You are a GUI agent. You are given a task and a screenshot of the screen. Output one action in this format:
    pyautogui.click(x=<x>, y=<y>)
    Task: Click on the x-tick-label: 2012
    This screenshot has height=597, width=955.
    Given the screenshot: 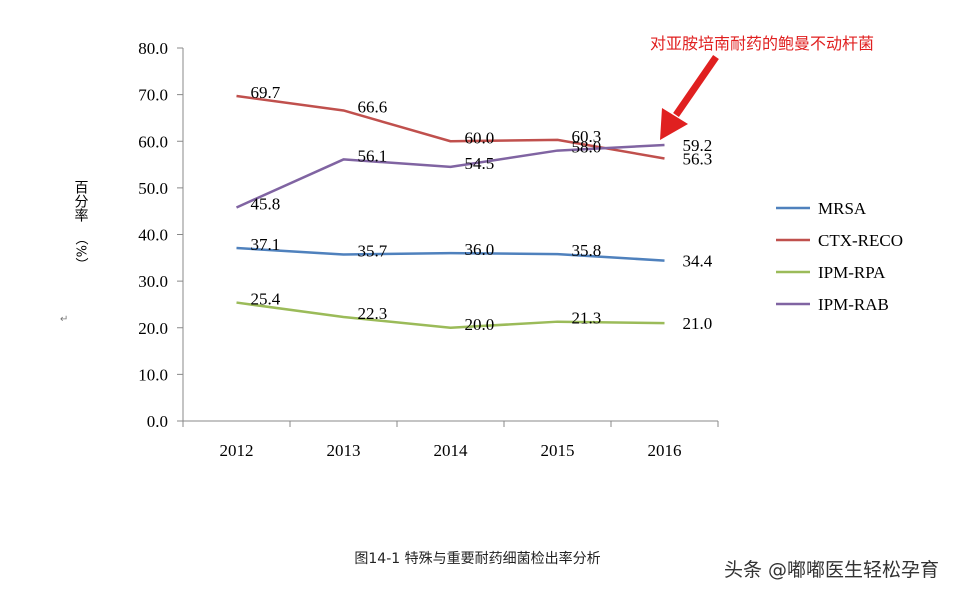 What is the action you would take?
    pyautogui.click(x=237, y=450)
    